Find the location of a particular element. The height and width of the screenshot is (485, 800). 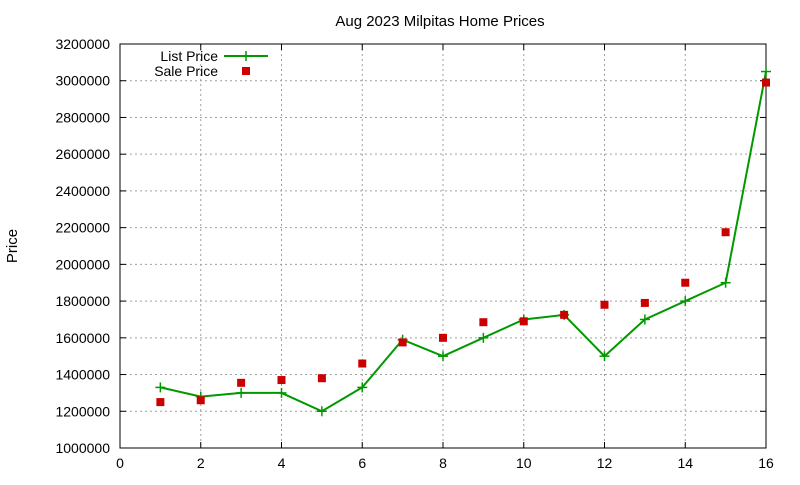

y-tick-label: 2400000 is located at coordinates (82, 191).